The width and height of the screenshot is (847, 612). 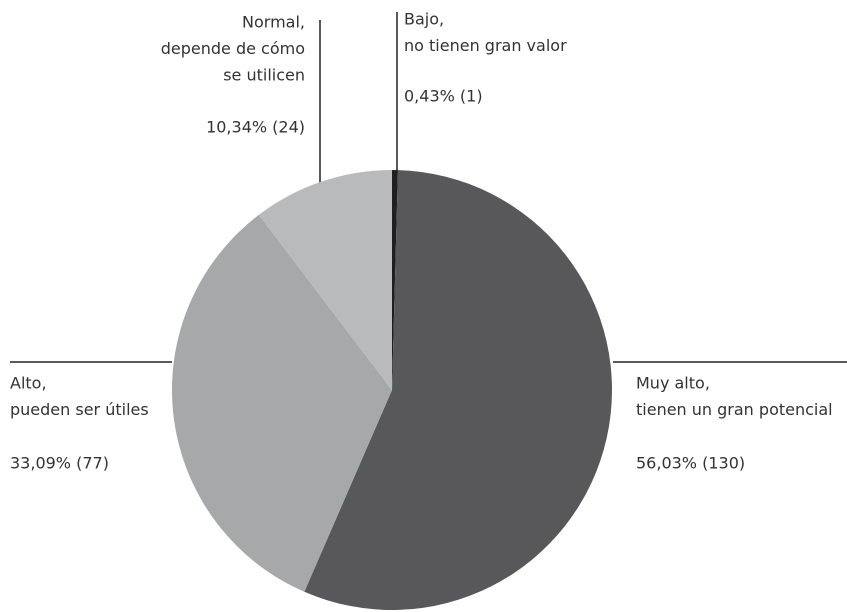 I want to click on slice-label: Bajo,, so click(x=424, y=19).